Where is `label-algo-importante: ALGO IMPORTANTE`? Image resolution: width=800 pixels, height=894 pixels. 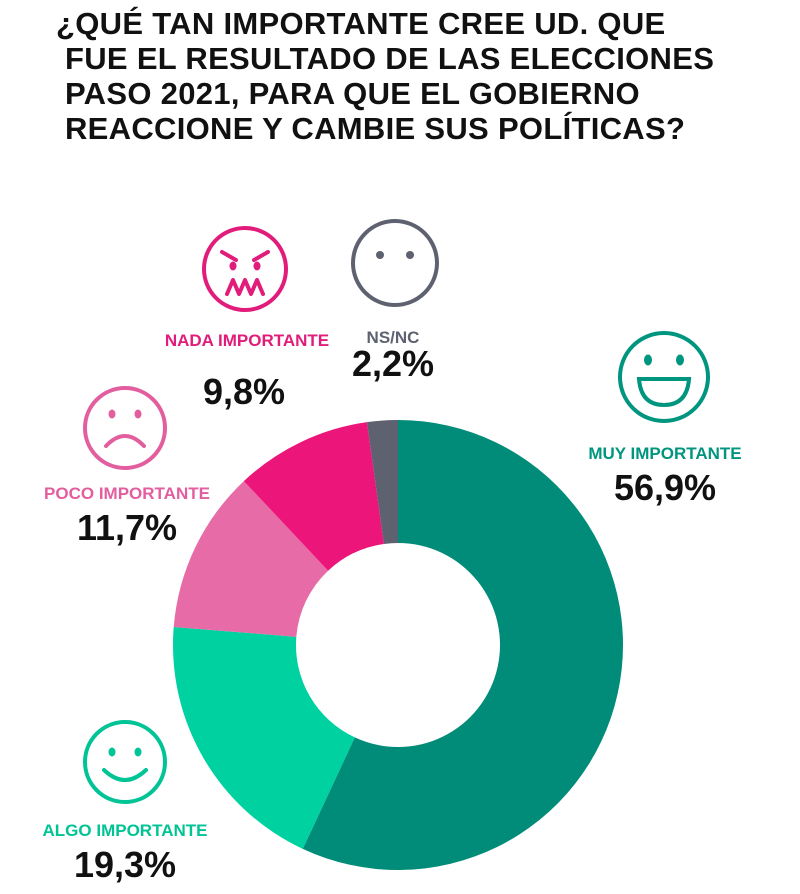
label-algo-importante: ALGO IMPORTANTE is located at coordinates (125, 830).